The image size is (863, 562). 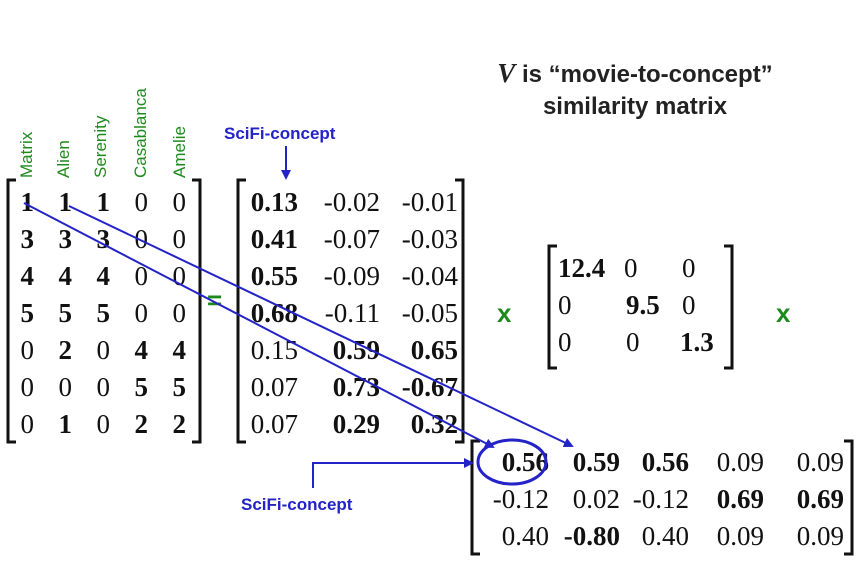 I want to click on matrix-u-cell: -0.04, so click(x=429, y=276).